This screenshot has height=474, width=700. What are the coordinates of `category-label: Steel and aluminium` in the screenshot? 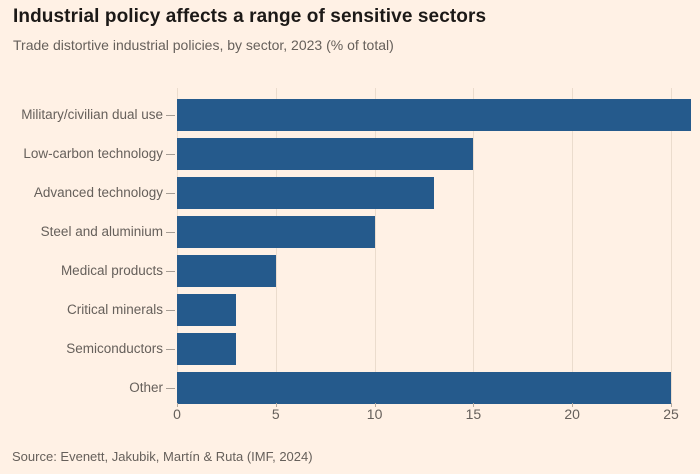 It's located at (101, 232).